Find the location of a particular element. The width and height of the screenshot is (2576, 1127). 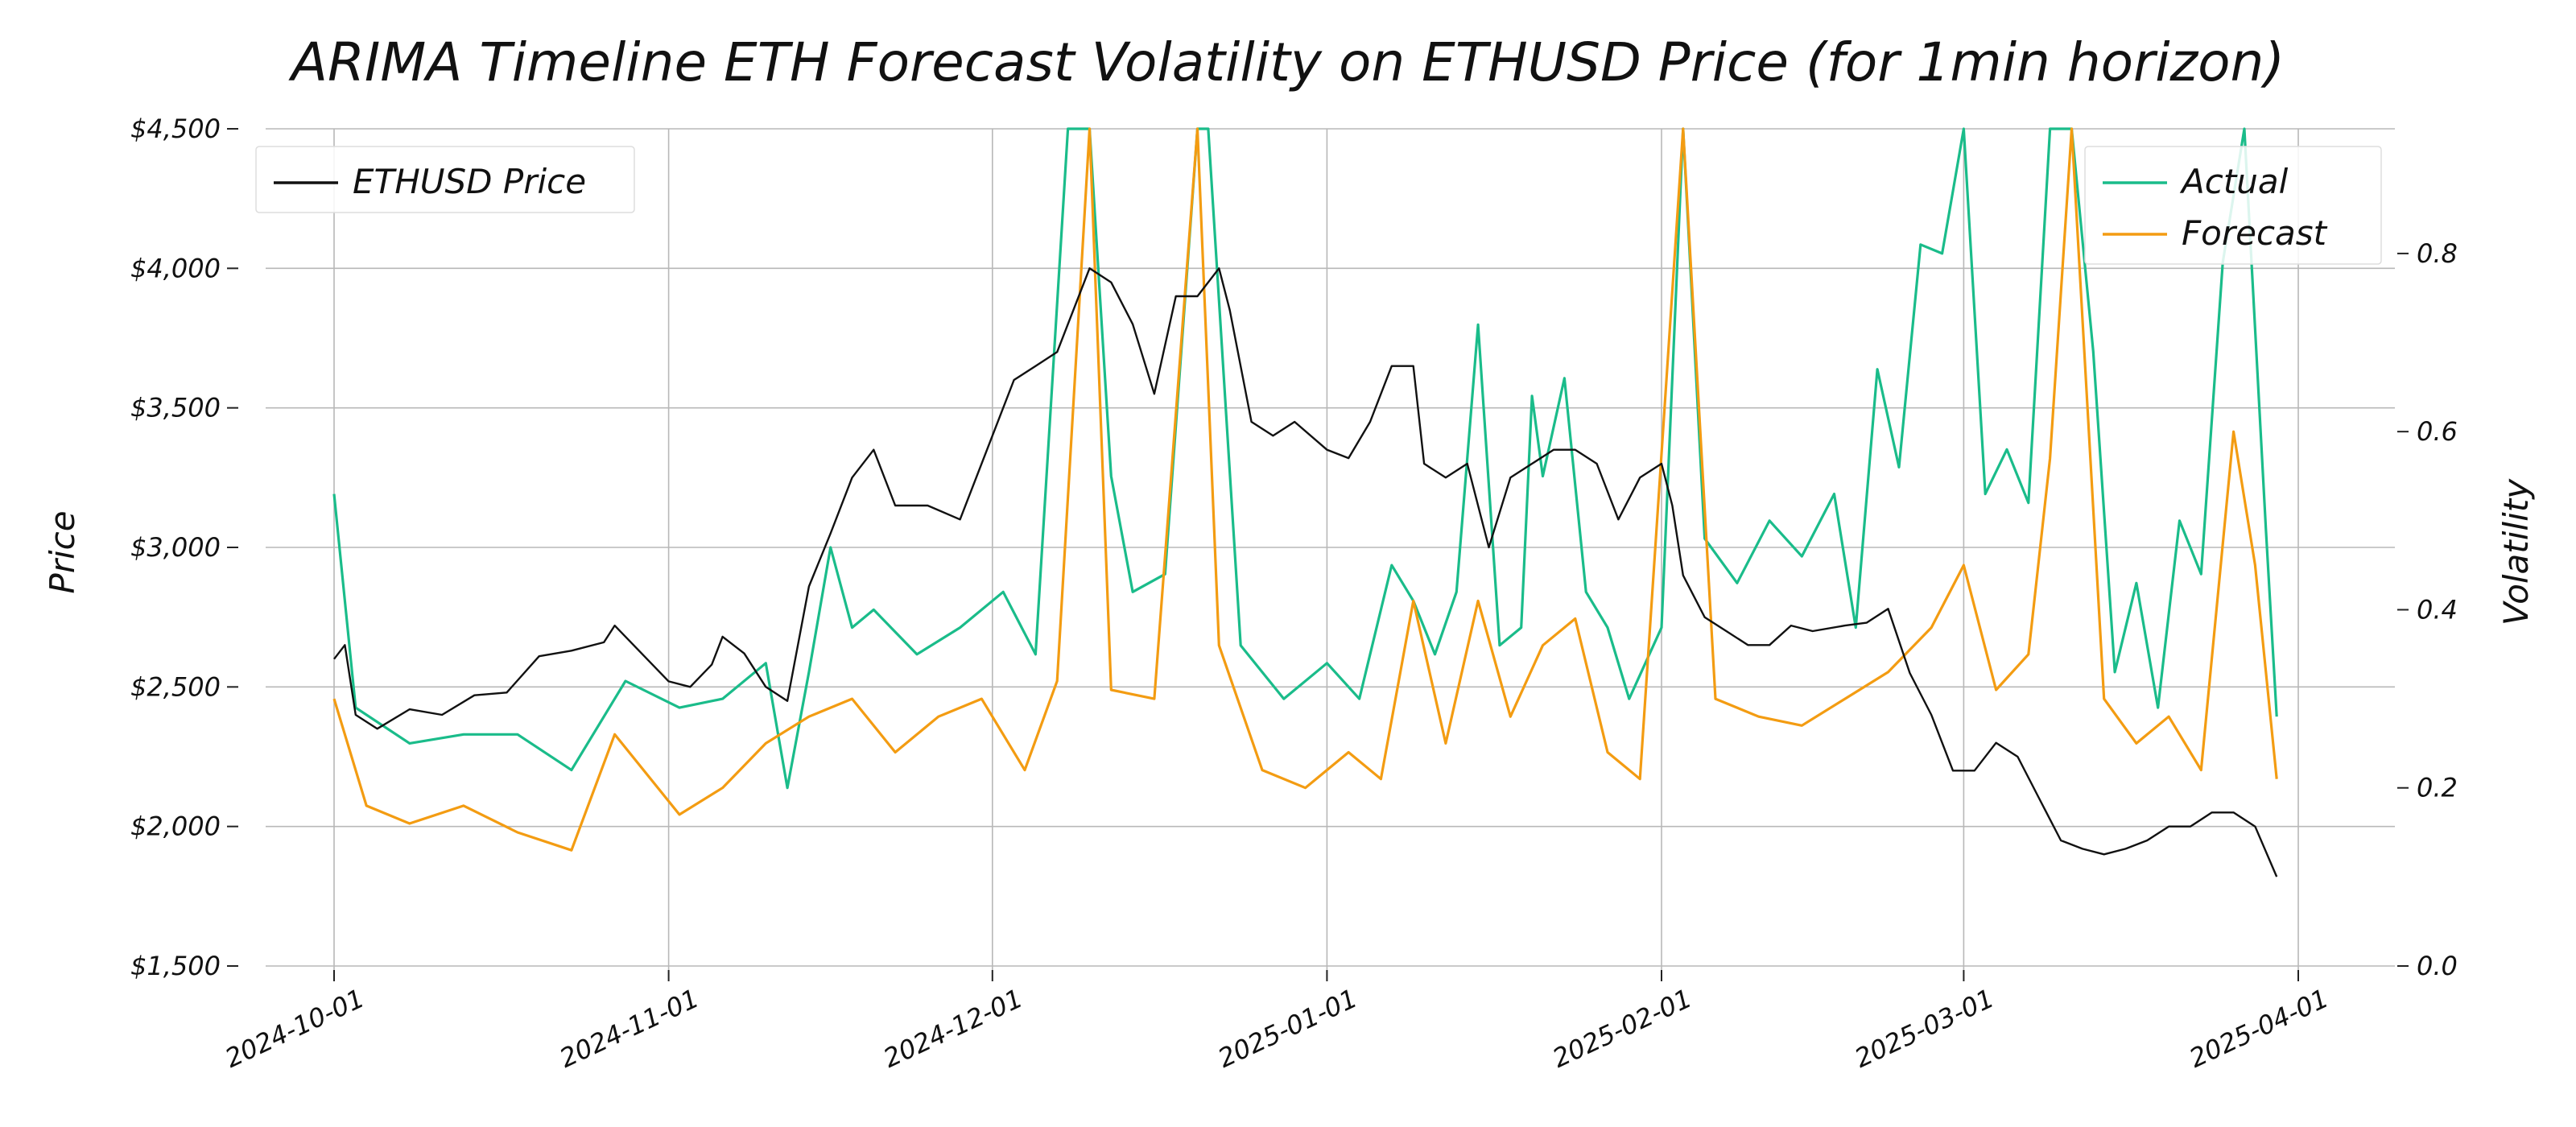

legend-label: ETHUSD Price is located at coordinates (469, 181).